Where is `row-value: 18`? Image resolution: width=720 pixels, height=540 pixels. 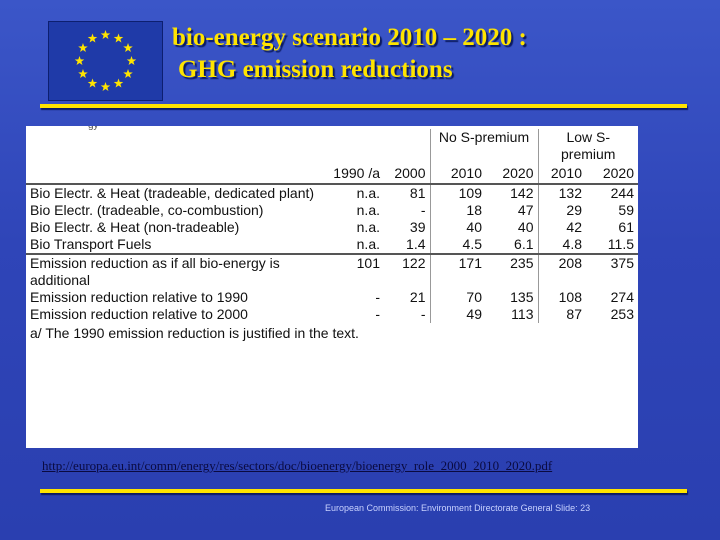 row-value: 18 is located at coordinates (457, 210).